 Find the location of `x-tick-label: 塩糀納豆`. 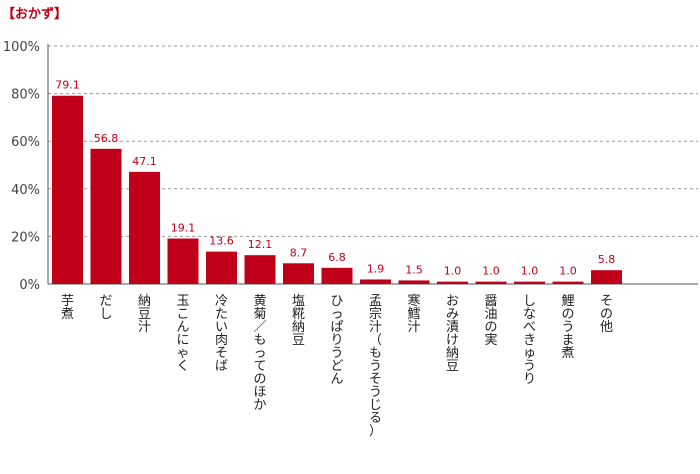

x-tick-label: 塩糀納豆 is located at coordinates (298, 321).